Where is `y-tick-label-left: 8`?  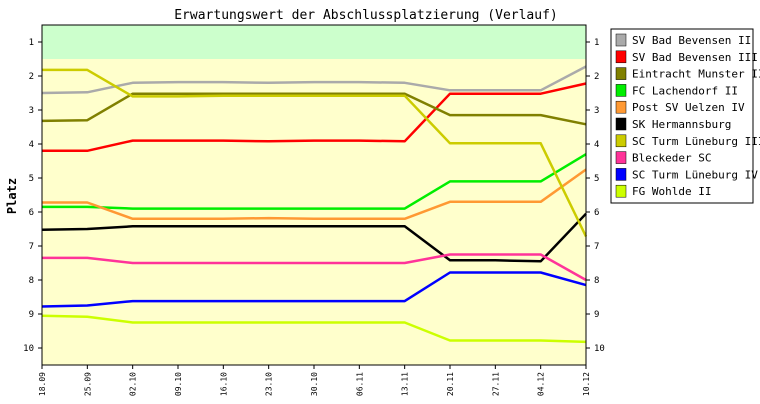 y-tick-label-left: 8 is located at coordinates (31, 281).